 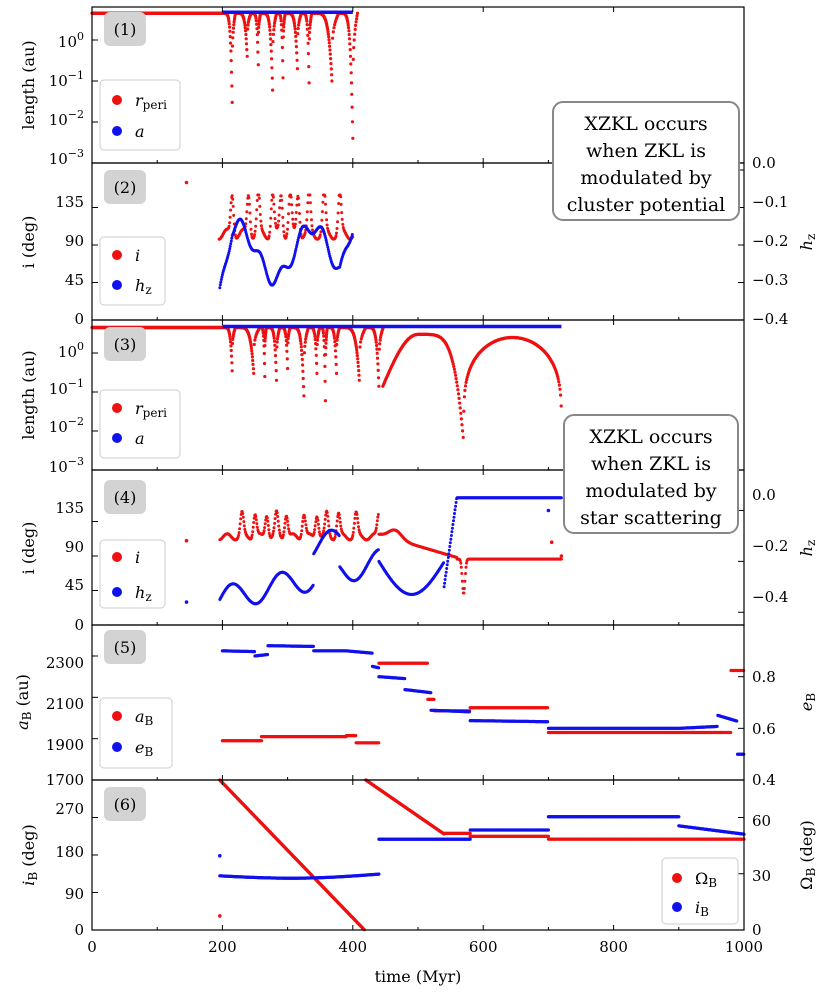 I want to click on eB-series-p5, so click(x=483, y=700).